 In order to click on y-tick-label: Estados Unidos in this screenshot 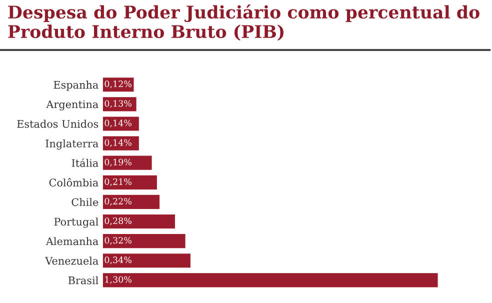, I will do `click(57, 124)`.